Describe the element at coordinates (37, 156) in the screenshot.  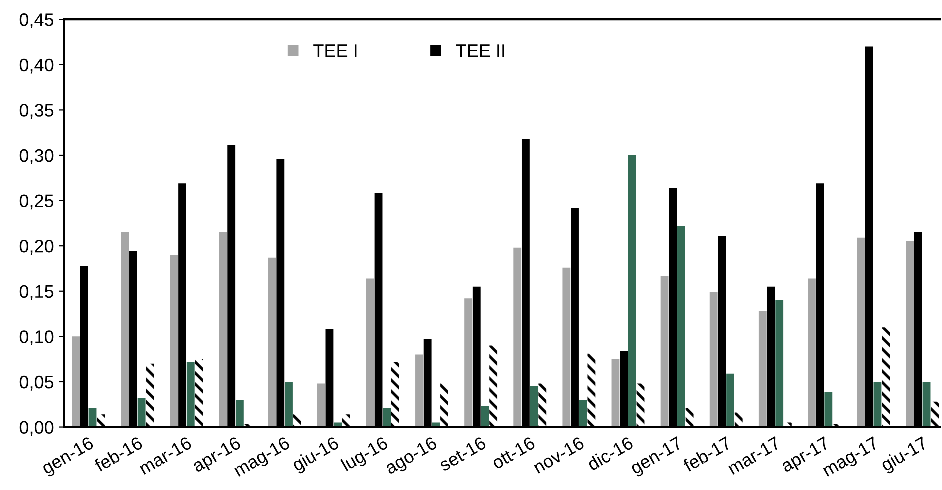
I see `y-tick-label: 0,30` at that location.